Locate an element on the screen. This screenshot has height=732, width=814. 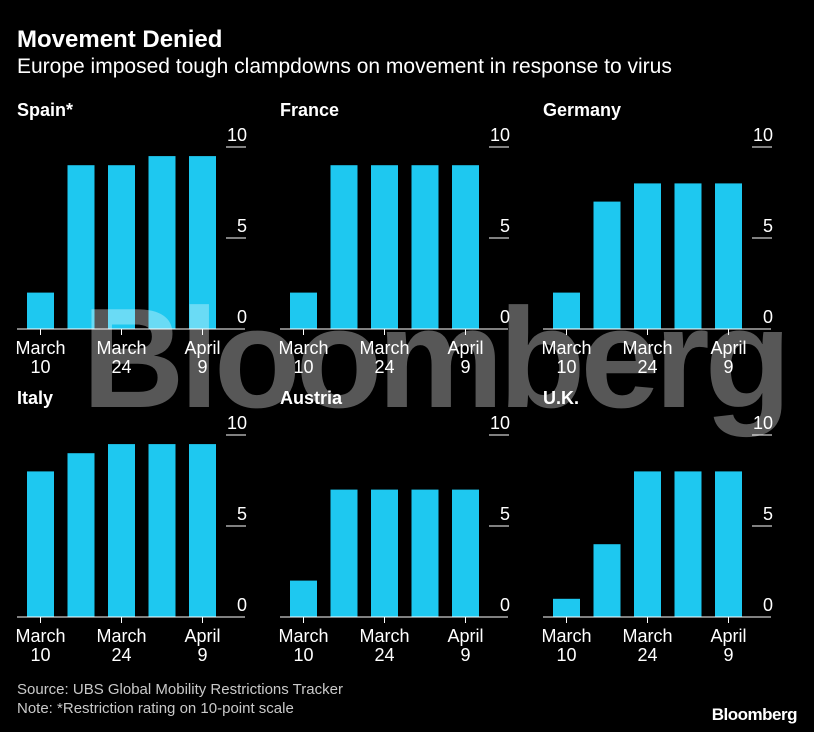
panel-title: U.K. is located at coordinates (561, 398).